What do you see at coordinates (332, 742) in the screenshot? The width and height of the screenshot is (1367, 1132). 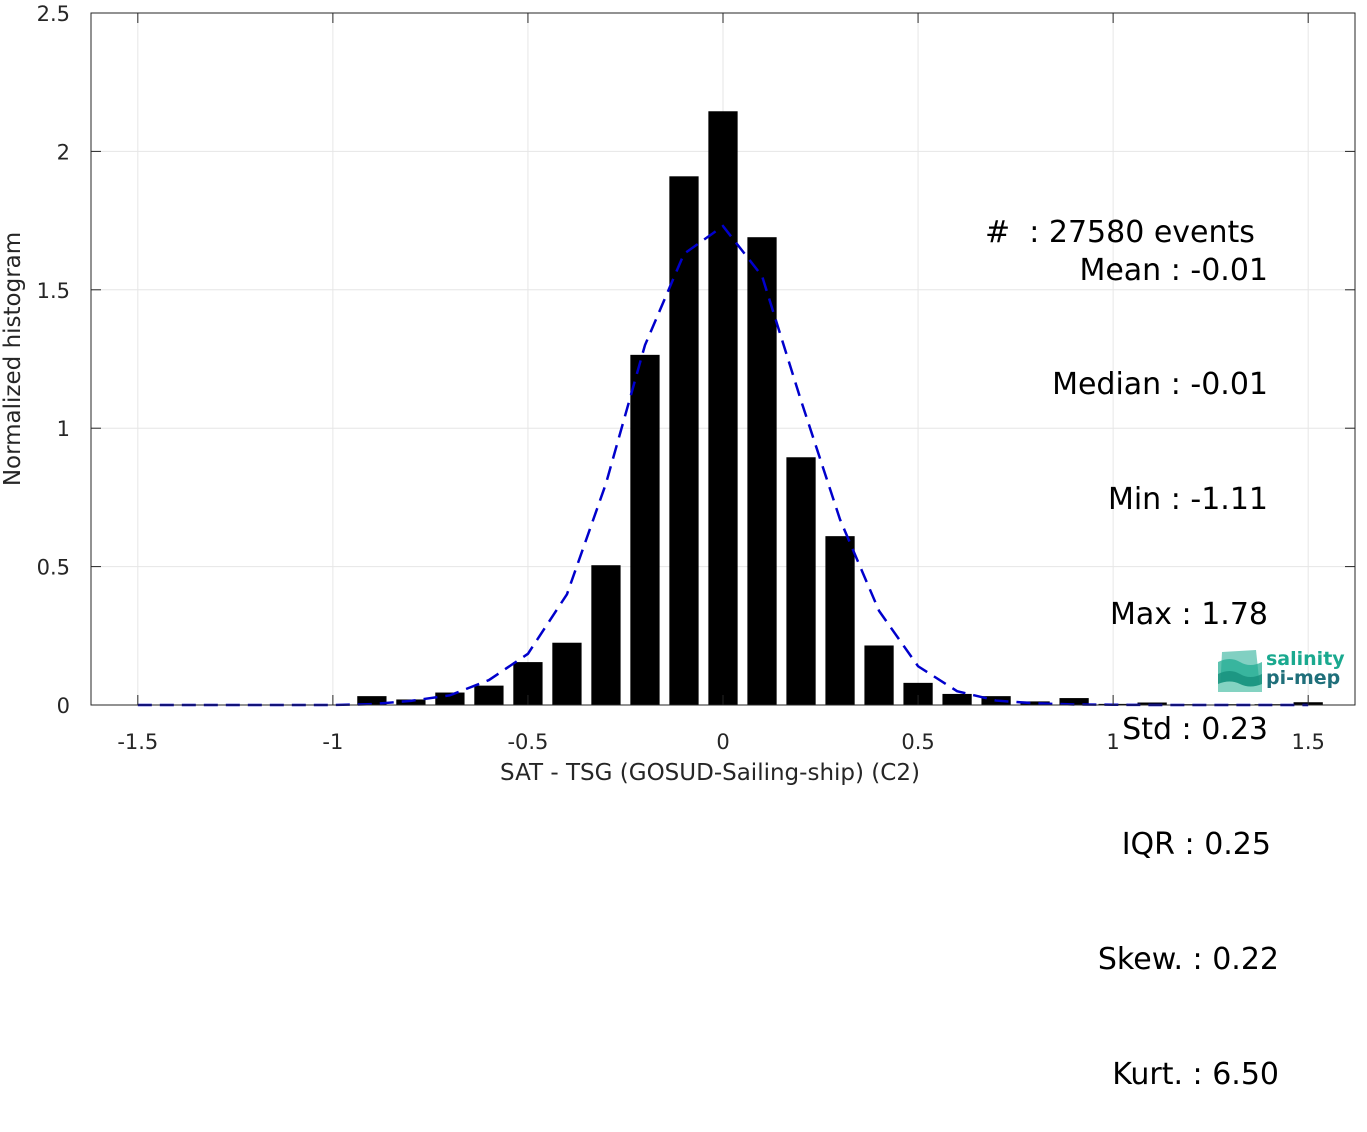 I see `x-tick-label-1: -1` at bounding box center [332, 742].